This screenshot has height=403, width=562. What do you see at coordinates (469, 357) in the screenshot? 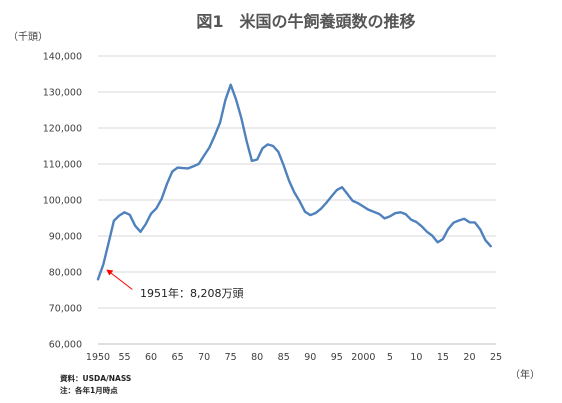
I see `x-tick-label: 20` at bounding box center [469, 357].